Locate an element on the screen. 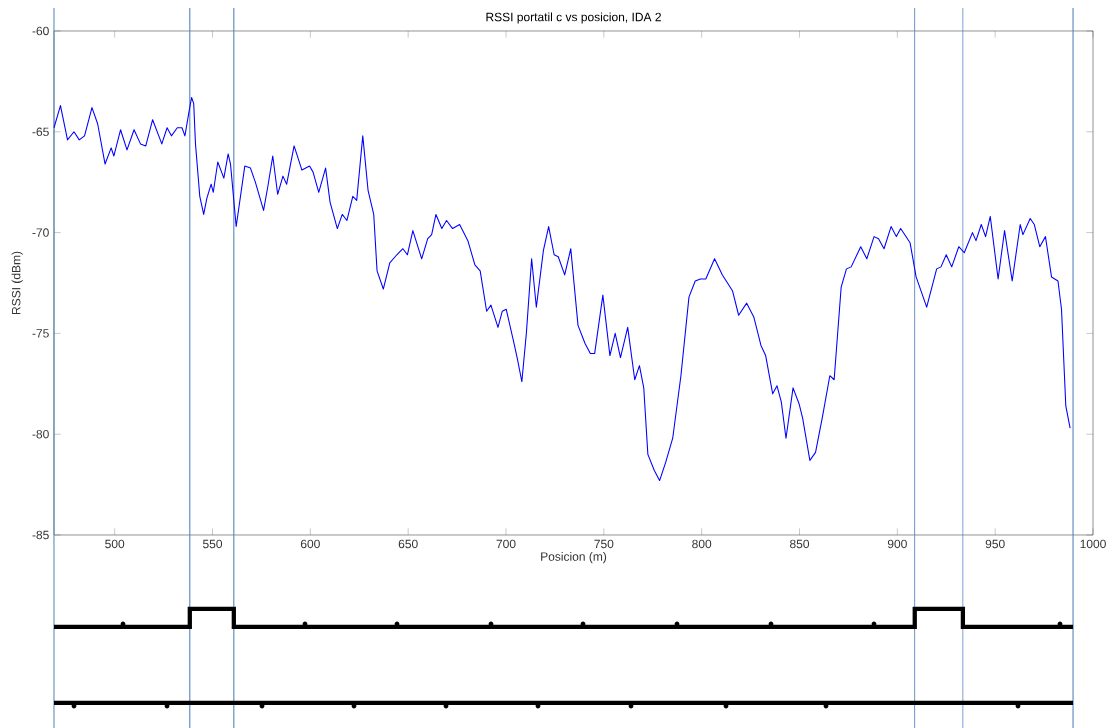 This screenshot has height=728, width=1110. x-tick-label: 950 is located at coordinates (995, 544).